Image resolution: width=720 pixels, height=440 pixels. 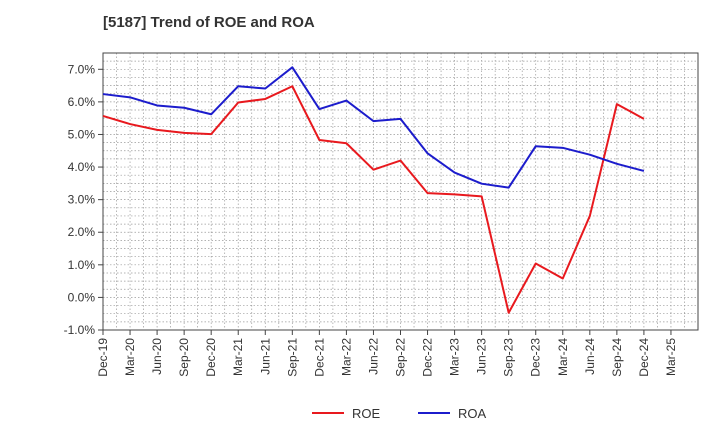 I want to click on y-tick-label: 6.0%, so click(x=82, y=102).